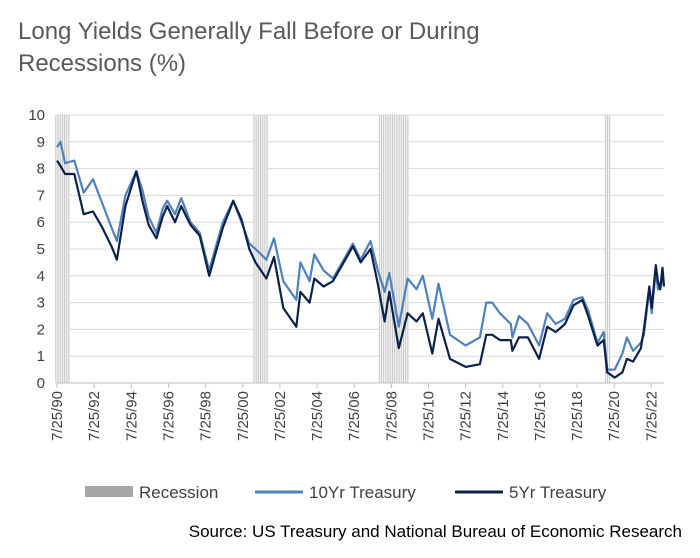 The width and height of the screenshot is (700, 558). I want to click on x-tick-label: 7/25/00, so click(243, 416).